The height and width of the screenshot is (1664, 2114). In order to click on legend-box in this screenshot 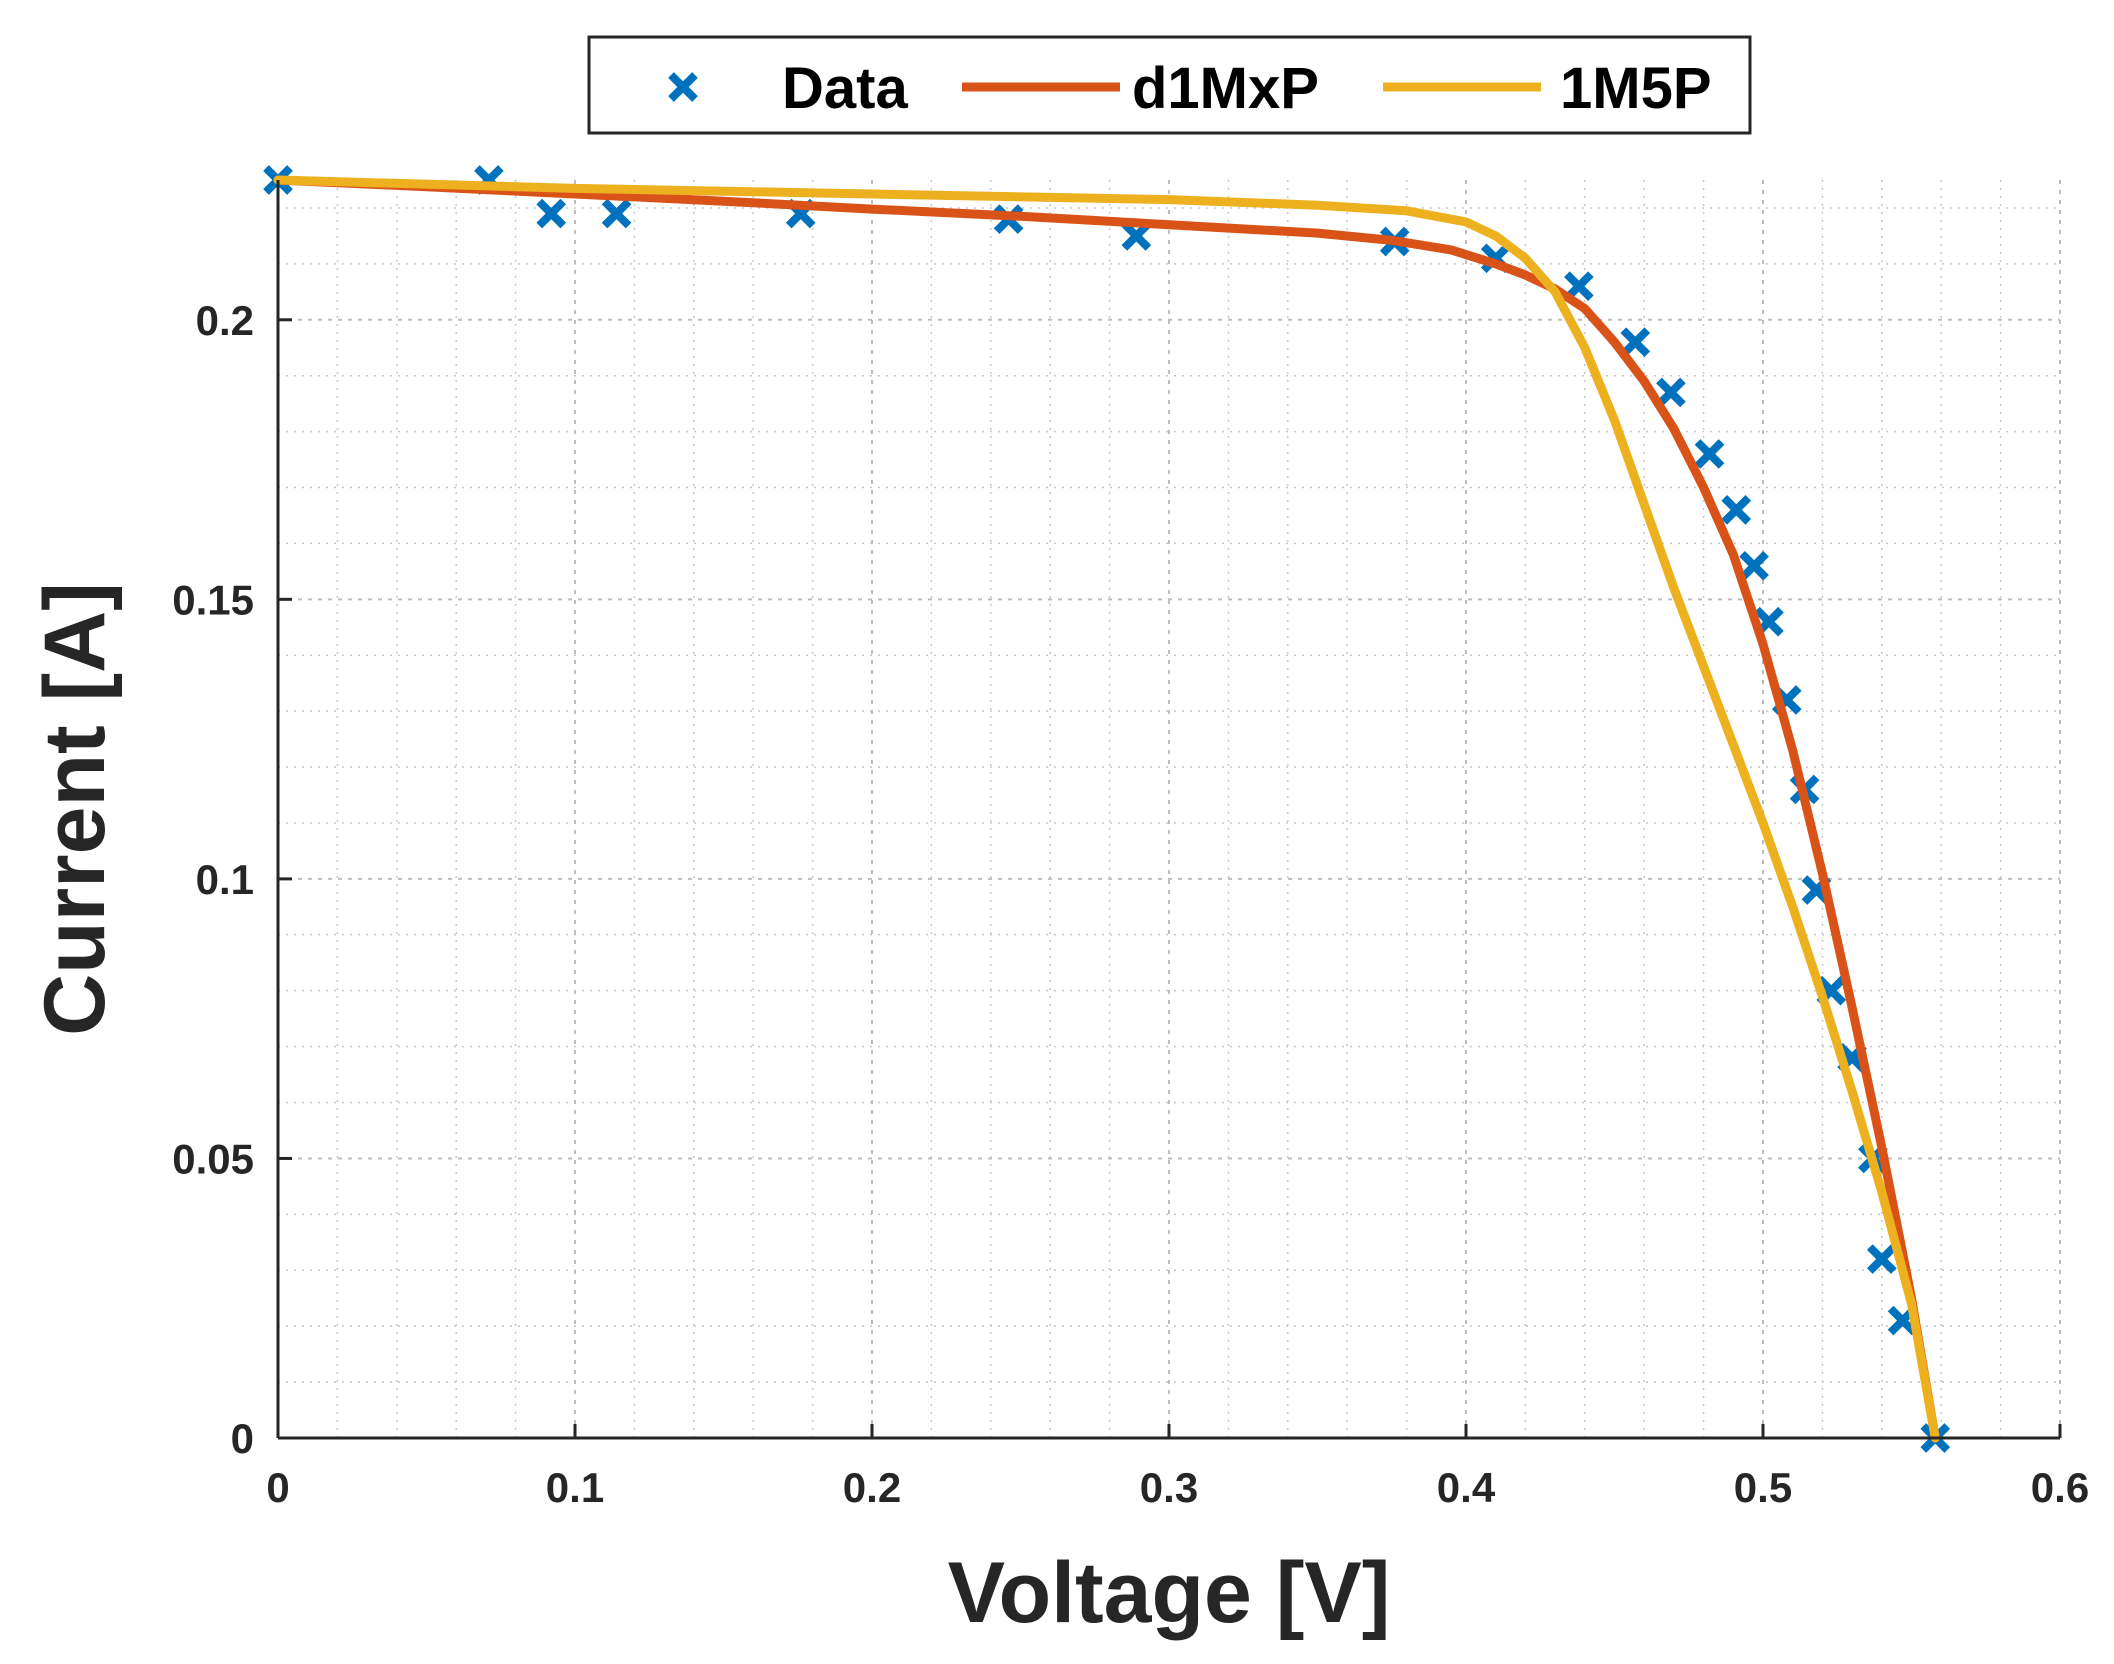, I will do `click(1169, 85)`.